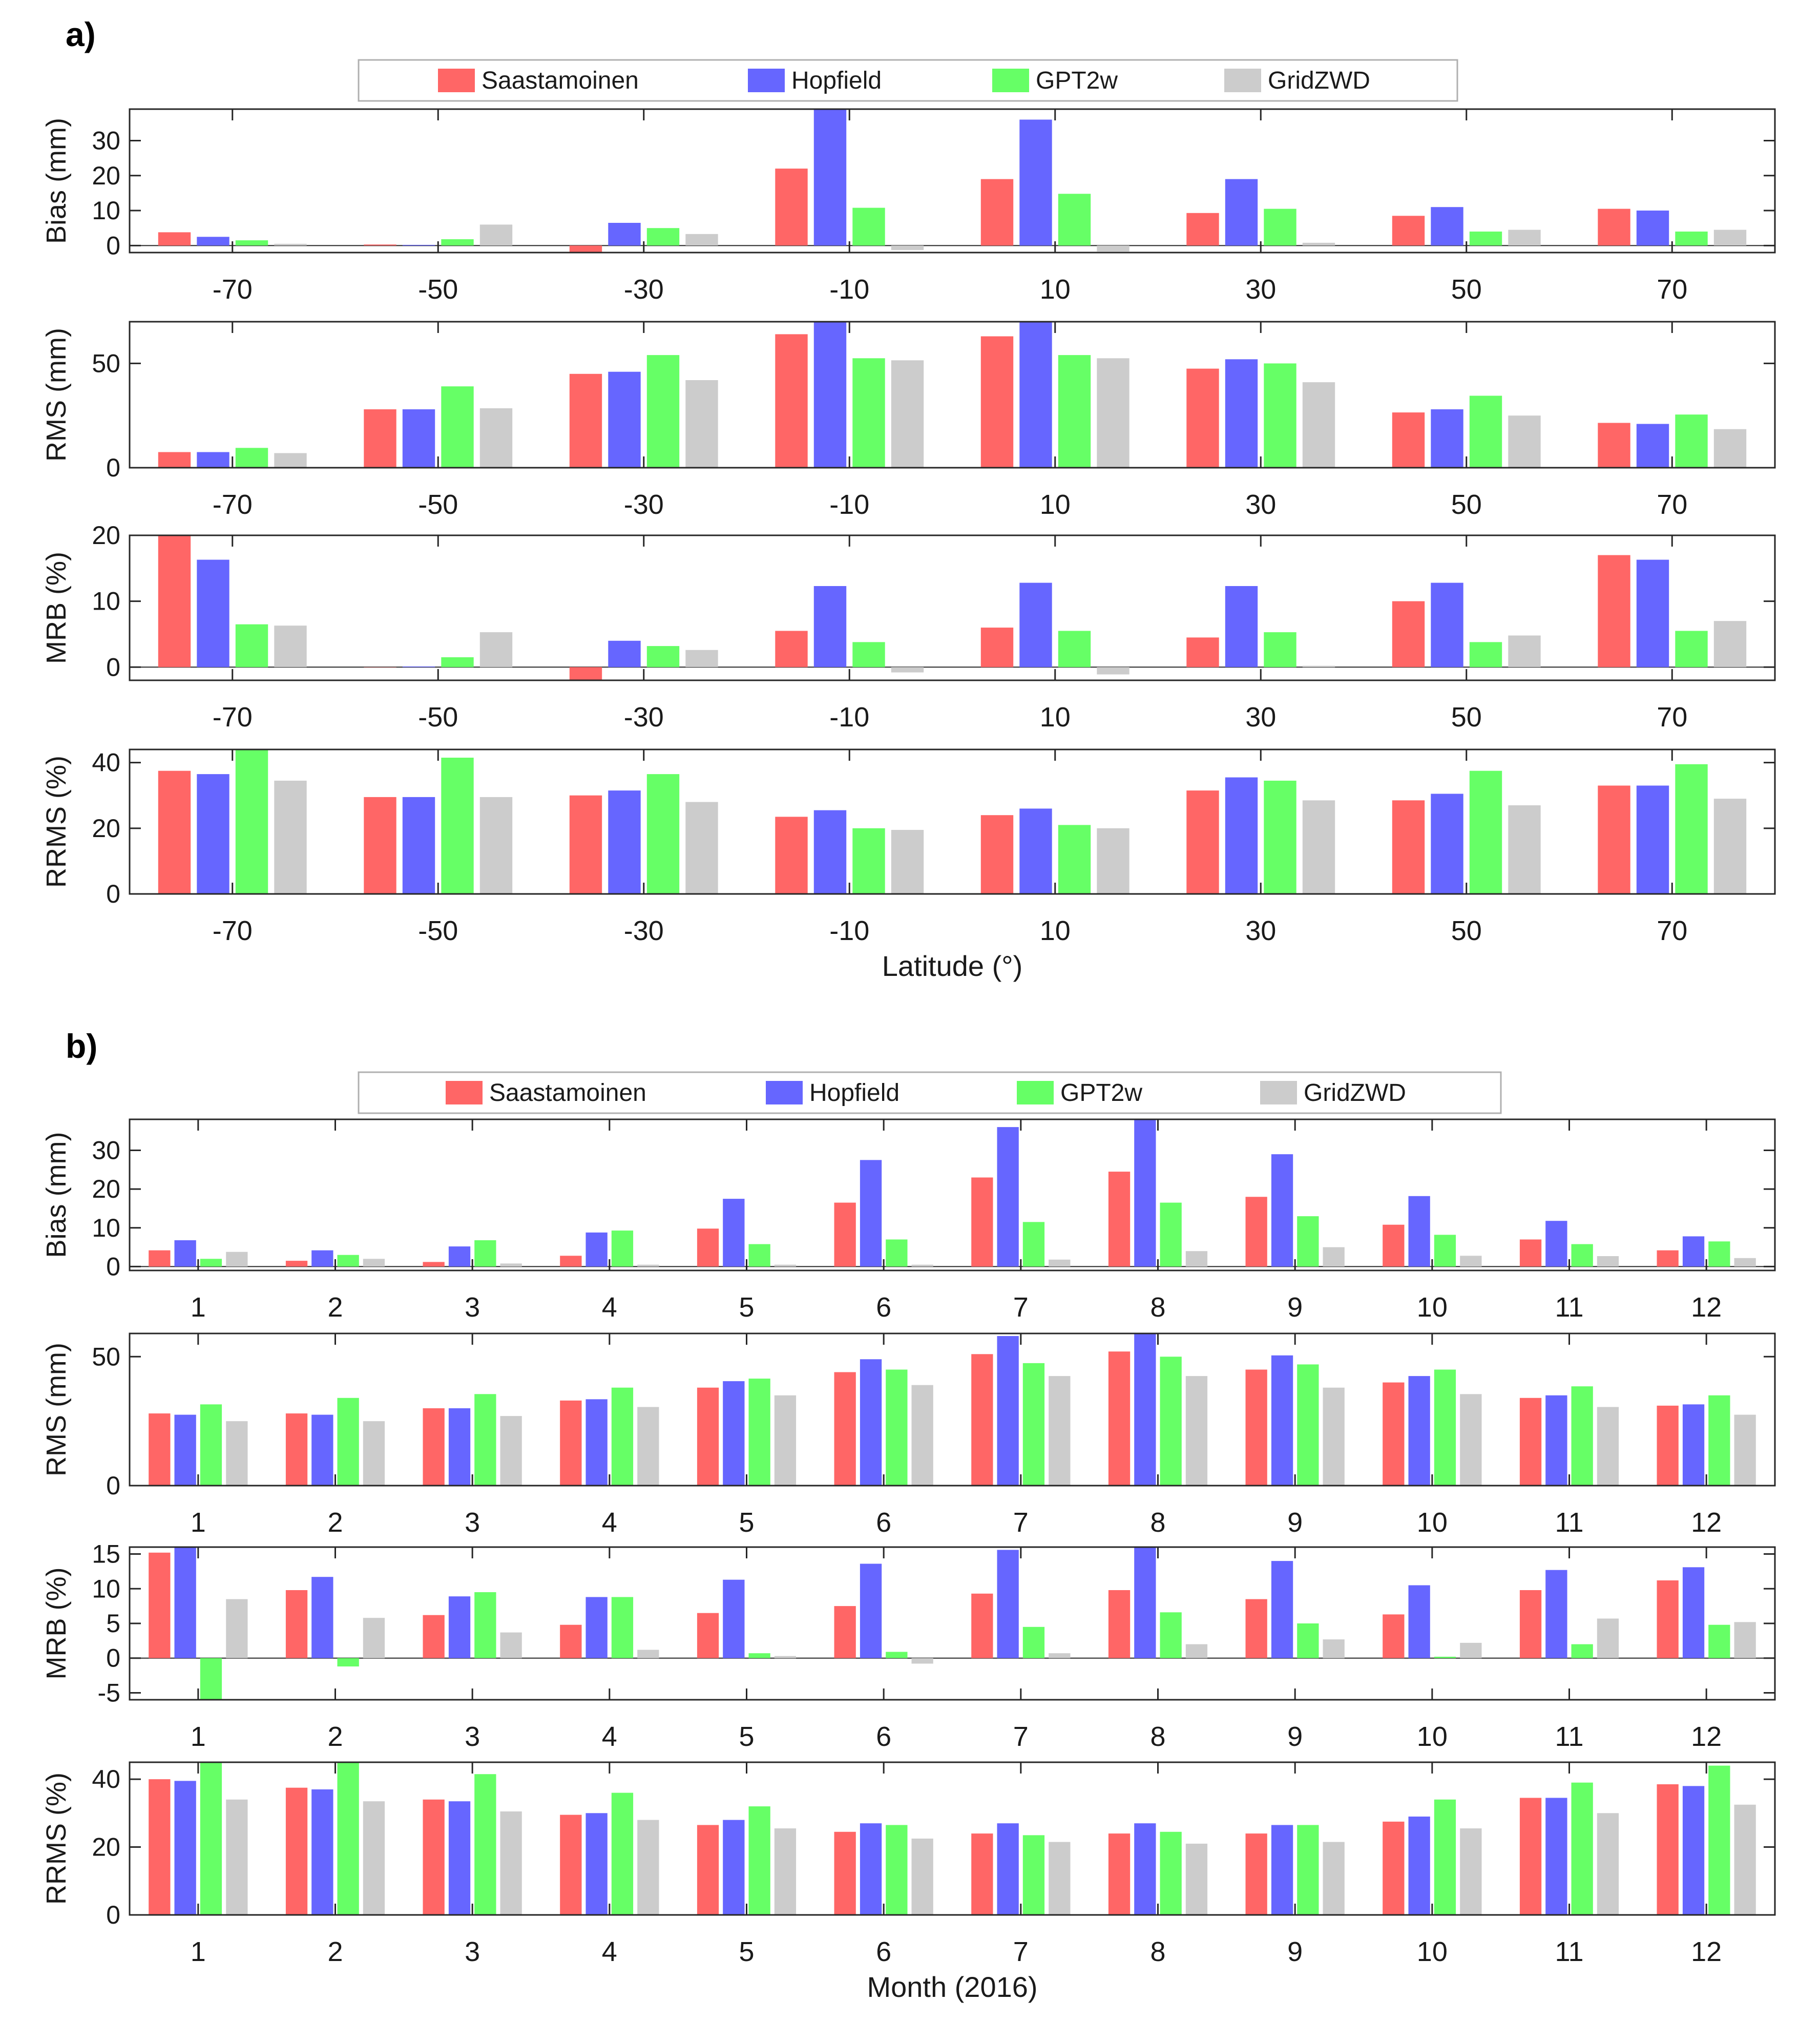 The height and width of the screenshot is (2023, 1820). Describe the element at coordinates (1079, 1093) in the screenshot. I see `legend-item-gpt2w: GPT2w` at that location.